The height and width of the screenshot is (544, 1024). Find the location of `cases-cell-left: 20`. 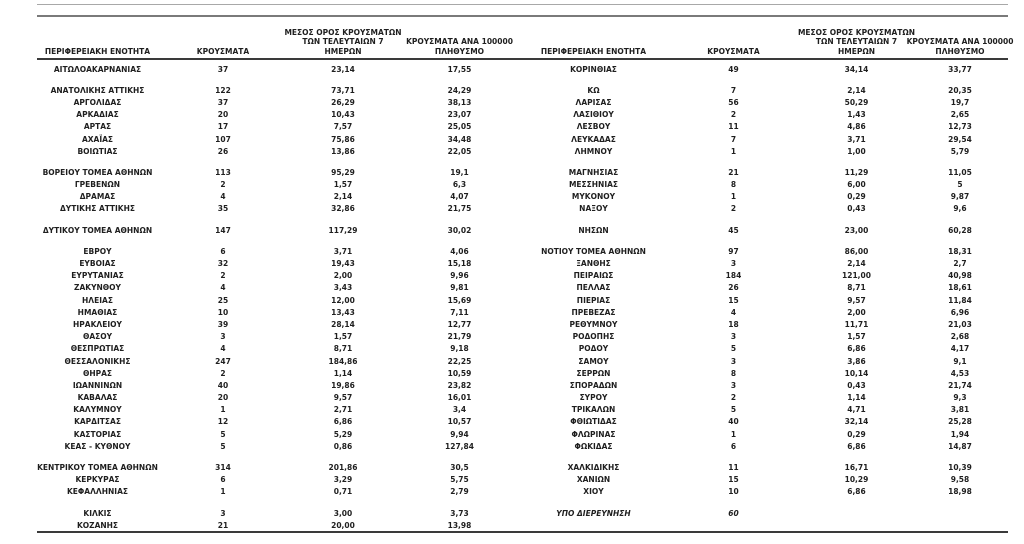

cases-cell-left: 20 is located at coordinates (223, 398).